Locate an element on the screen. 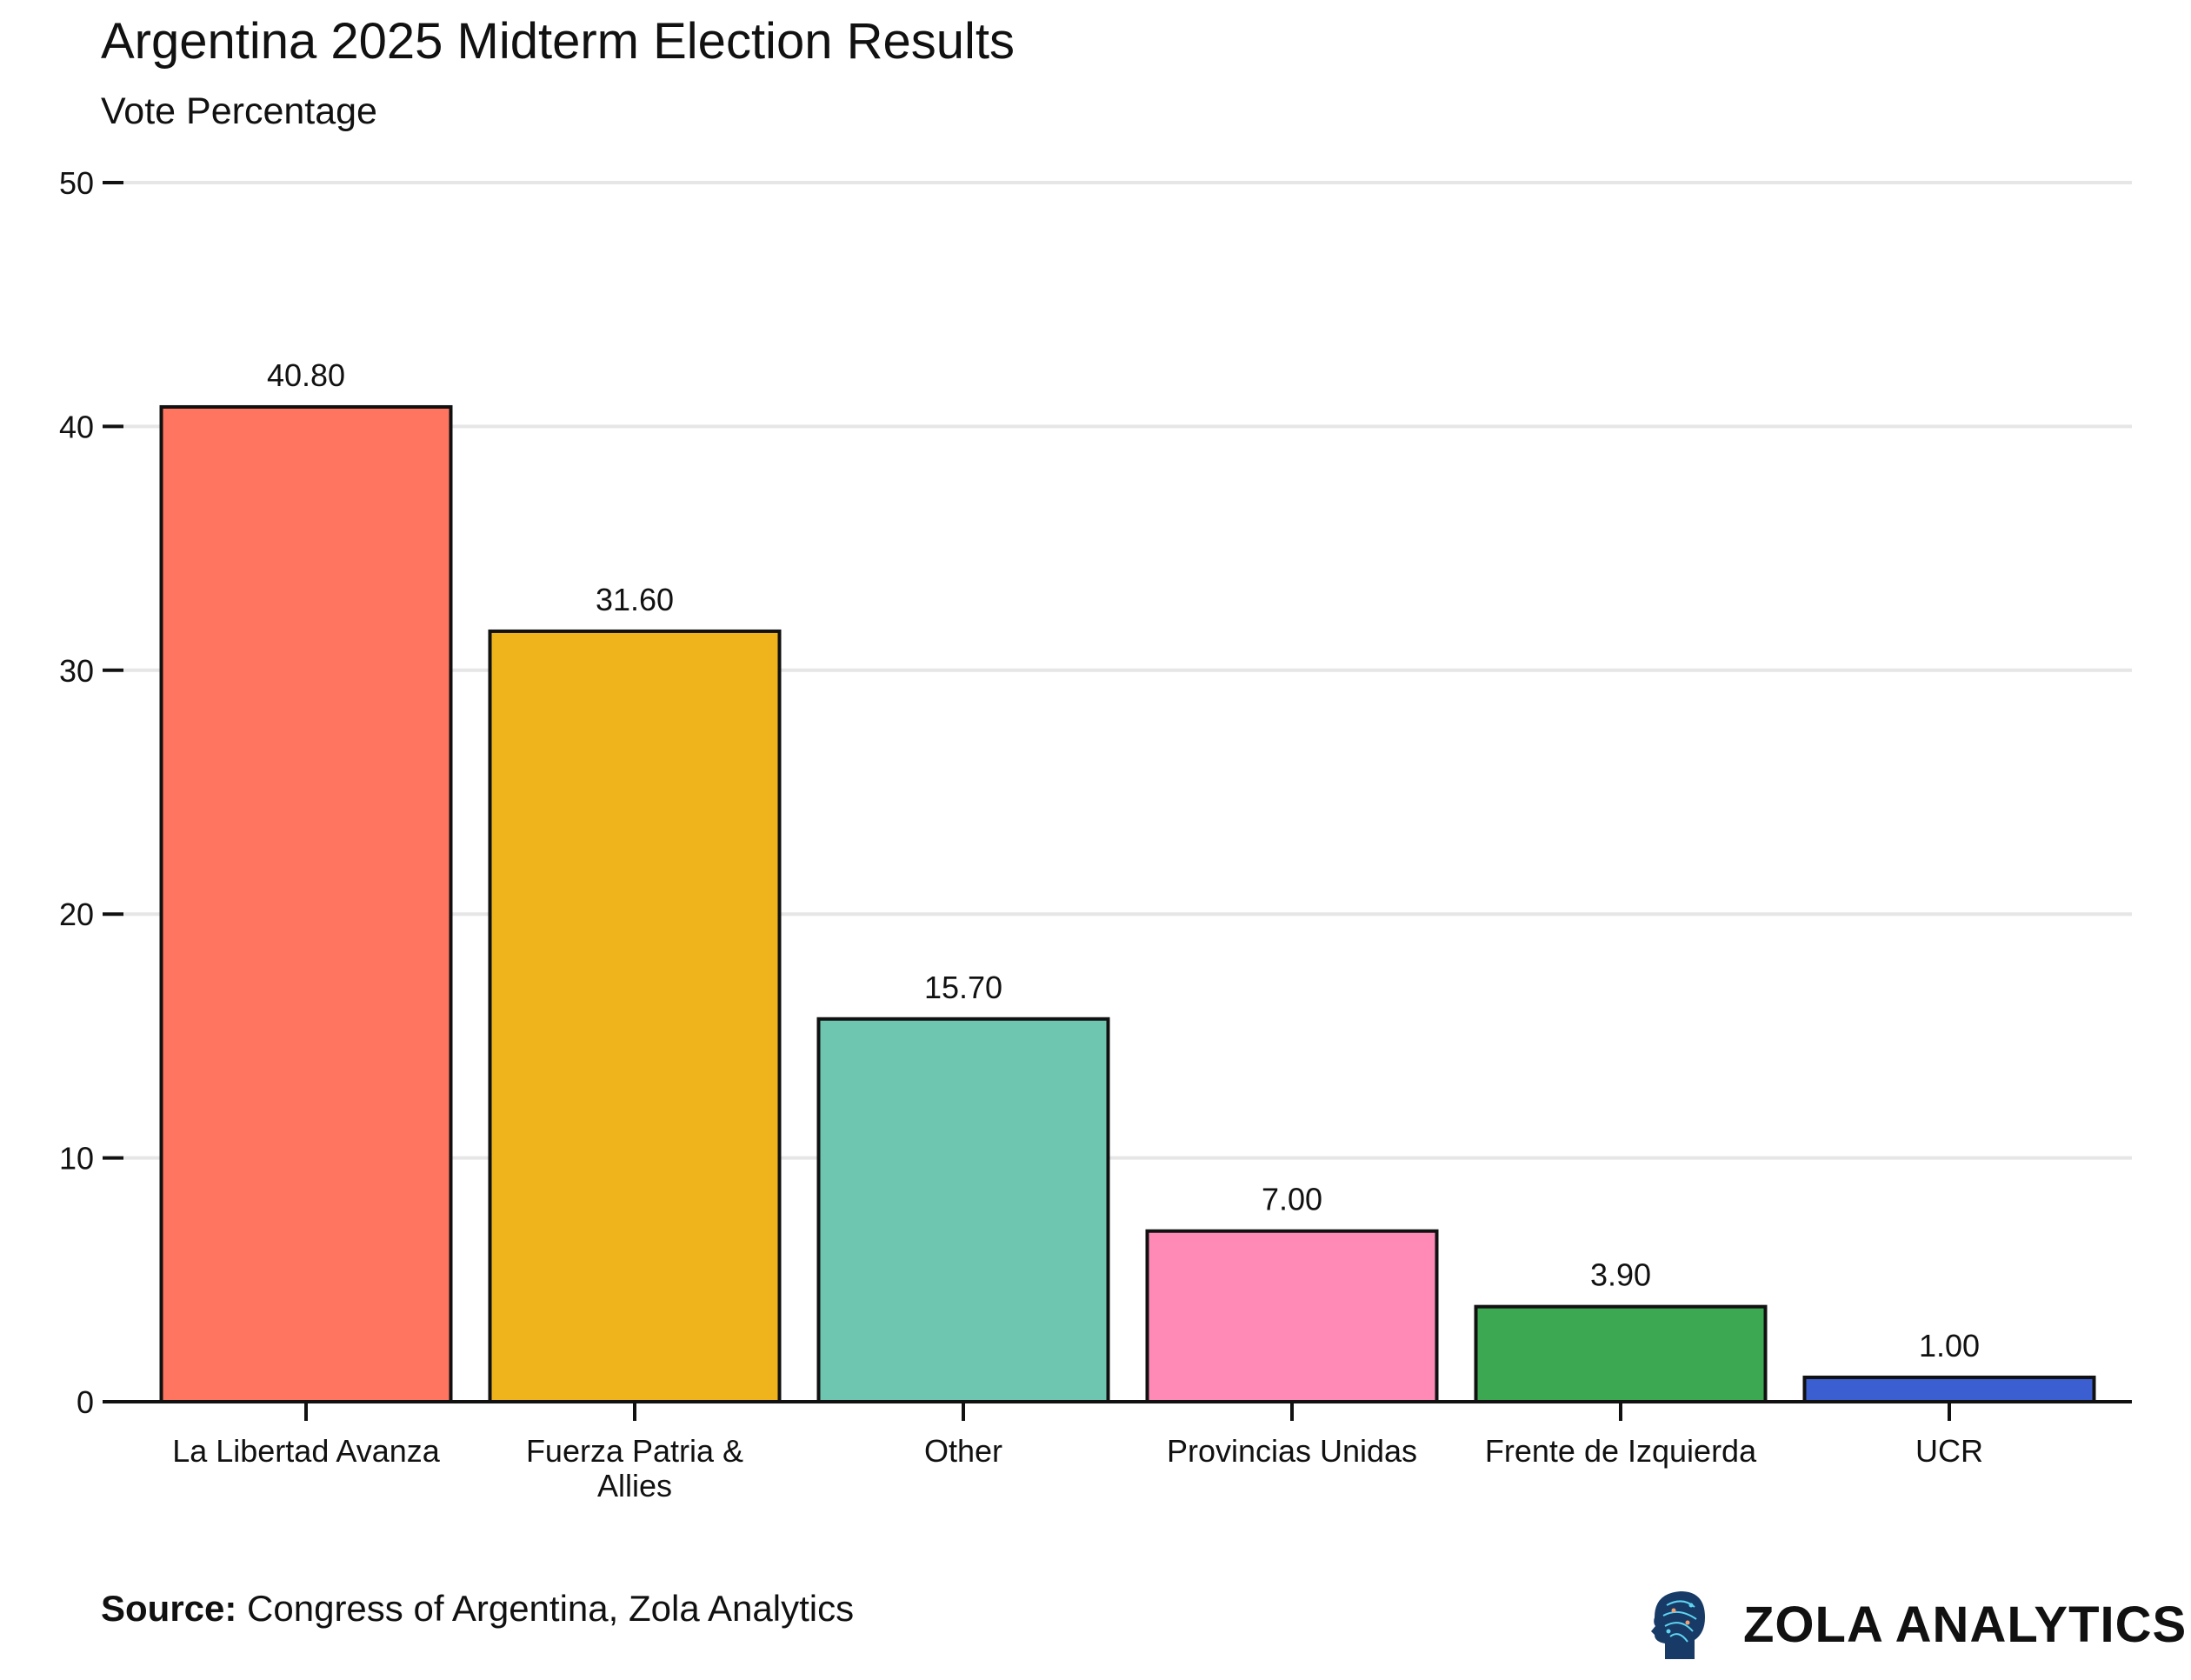 The height and width of the screenshot is (1680, 2191). y-axis: 0 10 20 30 40 50 is located at coordinates (91, 792).